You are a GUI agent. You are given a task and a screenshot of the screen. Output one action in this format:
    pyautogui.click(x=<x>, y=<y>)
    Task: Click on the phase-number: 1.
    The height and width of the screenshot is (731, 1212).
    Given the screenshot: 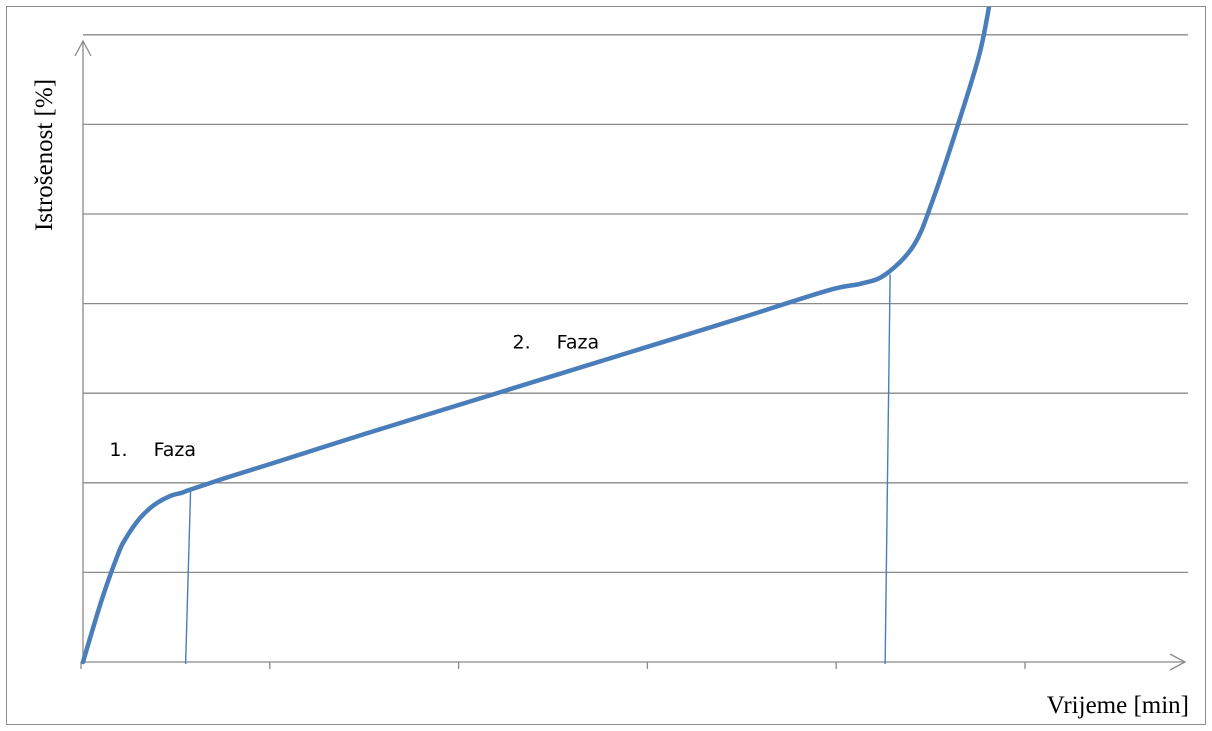 What is the action you would take?
    pyautogui.click(x=118, y=450)
    